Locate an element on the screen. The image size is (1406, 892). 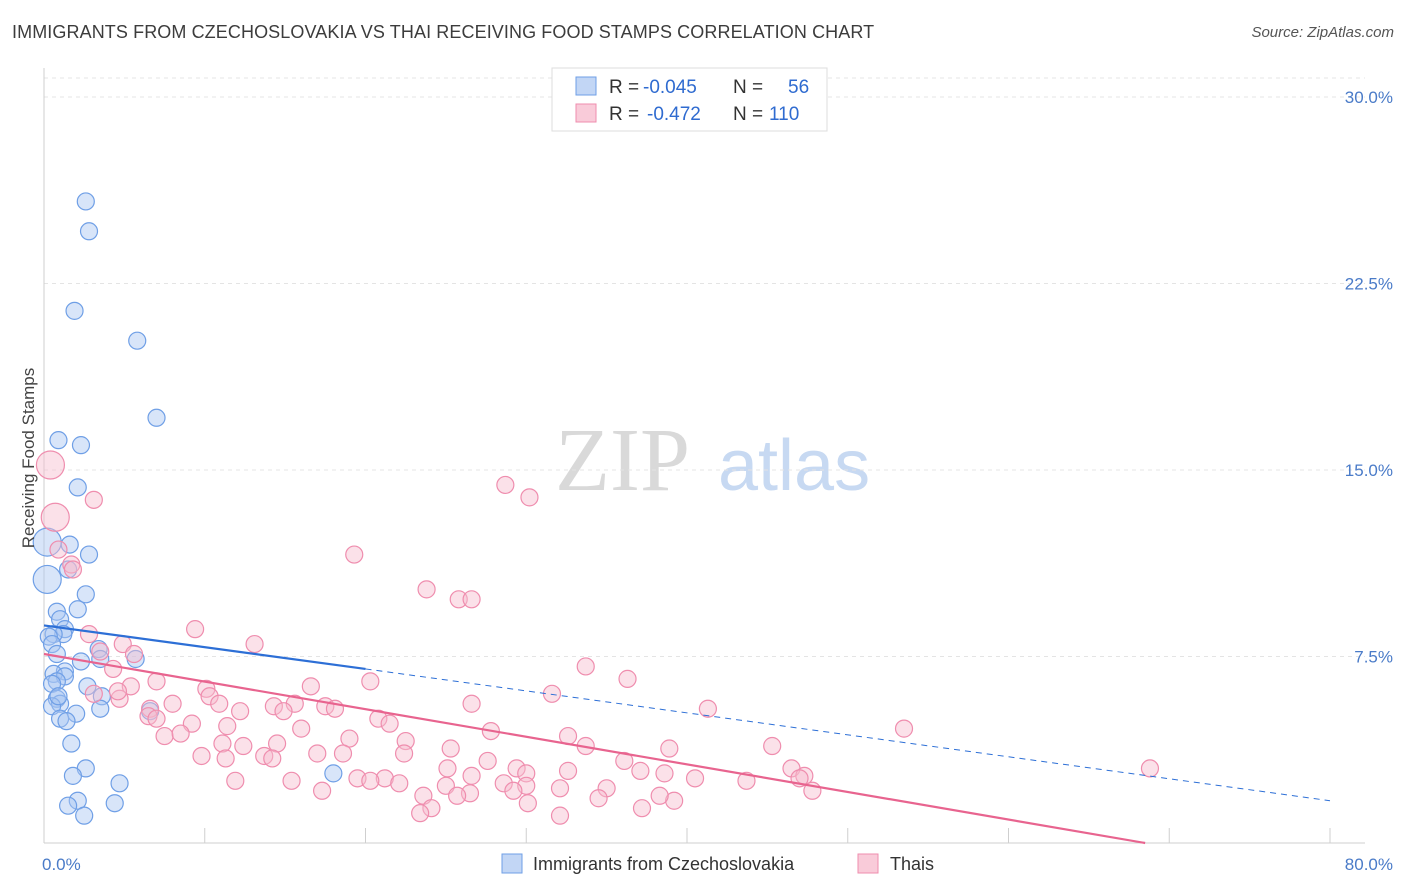
bottom-legend-label-pink: Thais is located at coordinates (912, 864).